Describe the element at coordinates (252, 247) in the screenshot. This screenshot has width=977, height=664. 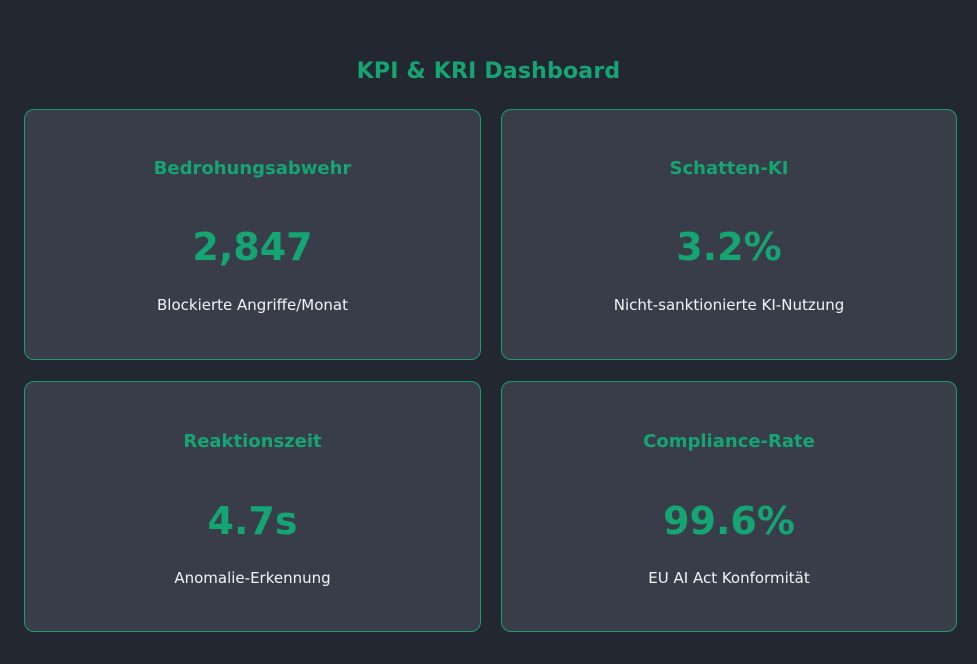
I see `card-value: 2,847` at that location.